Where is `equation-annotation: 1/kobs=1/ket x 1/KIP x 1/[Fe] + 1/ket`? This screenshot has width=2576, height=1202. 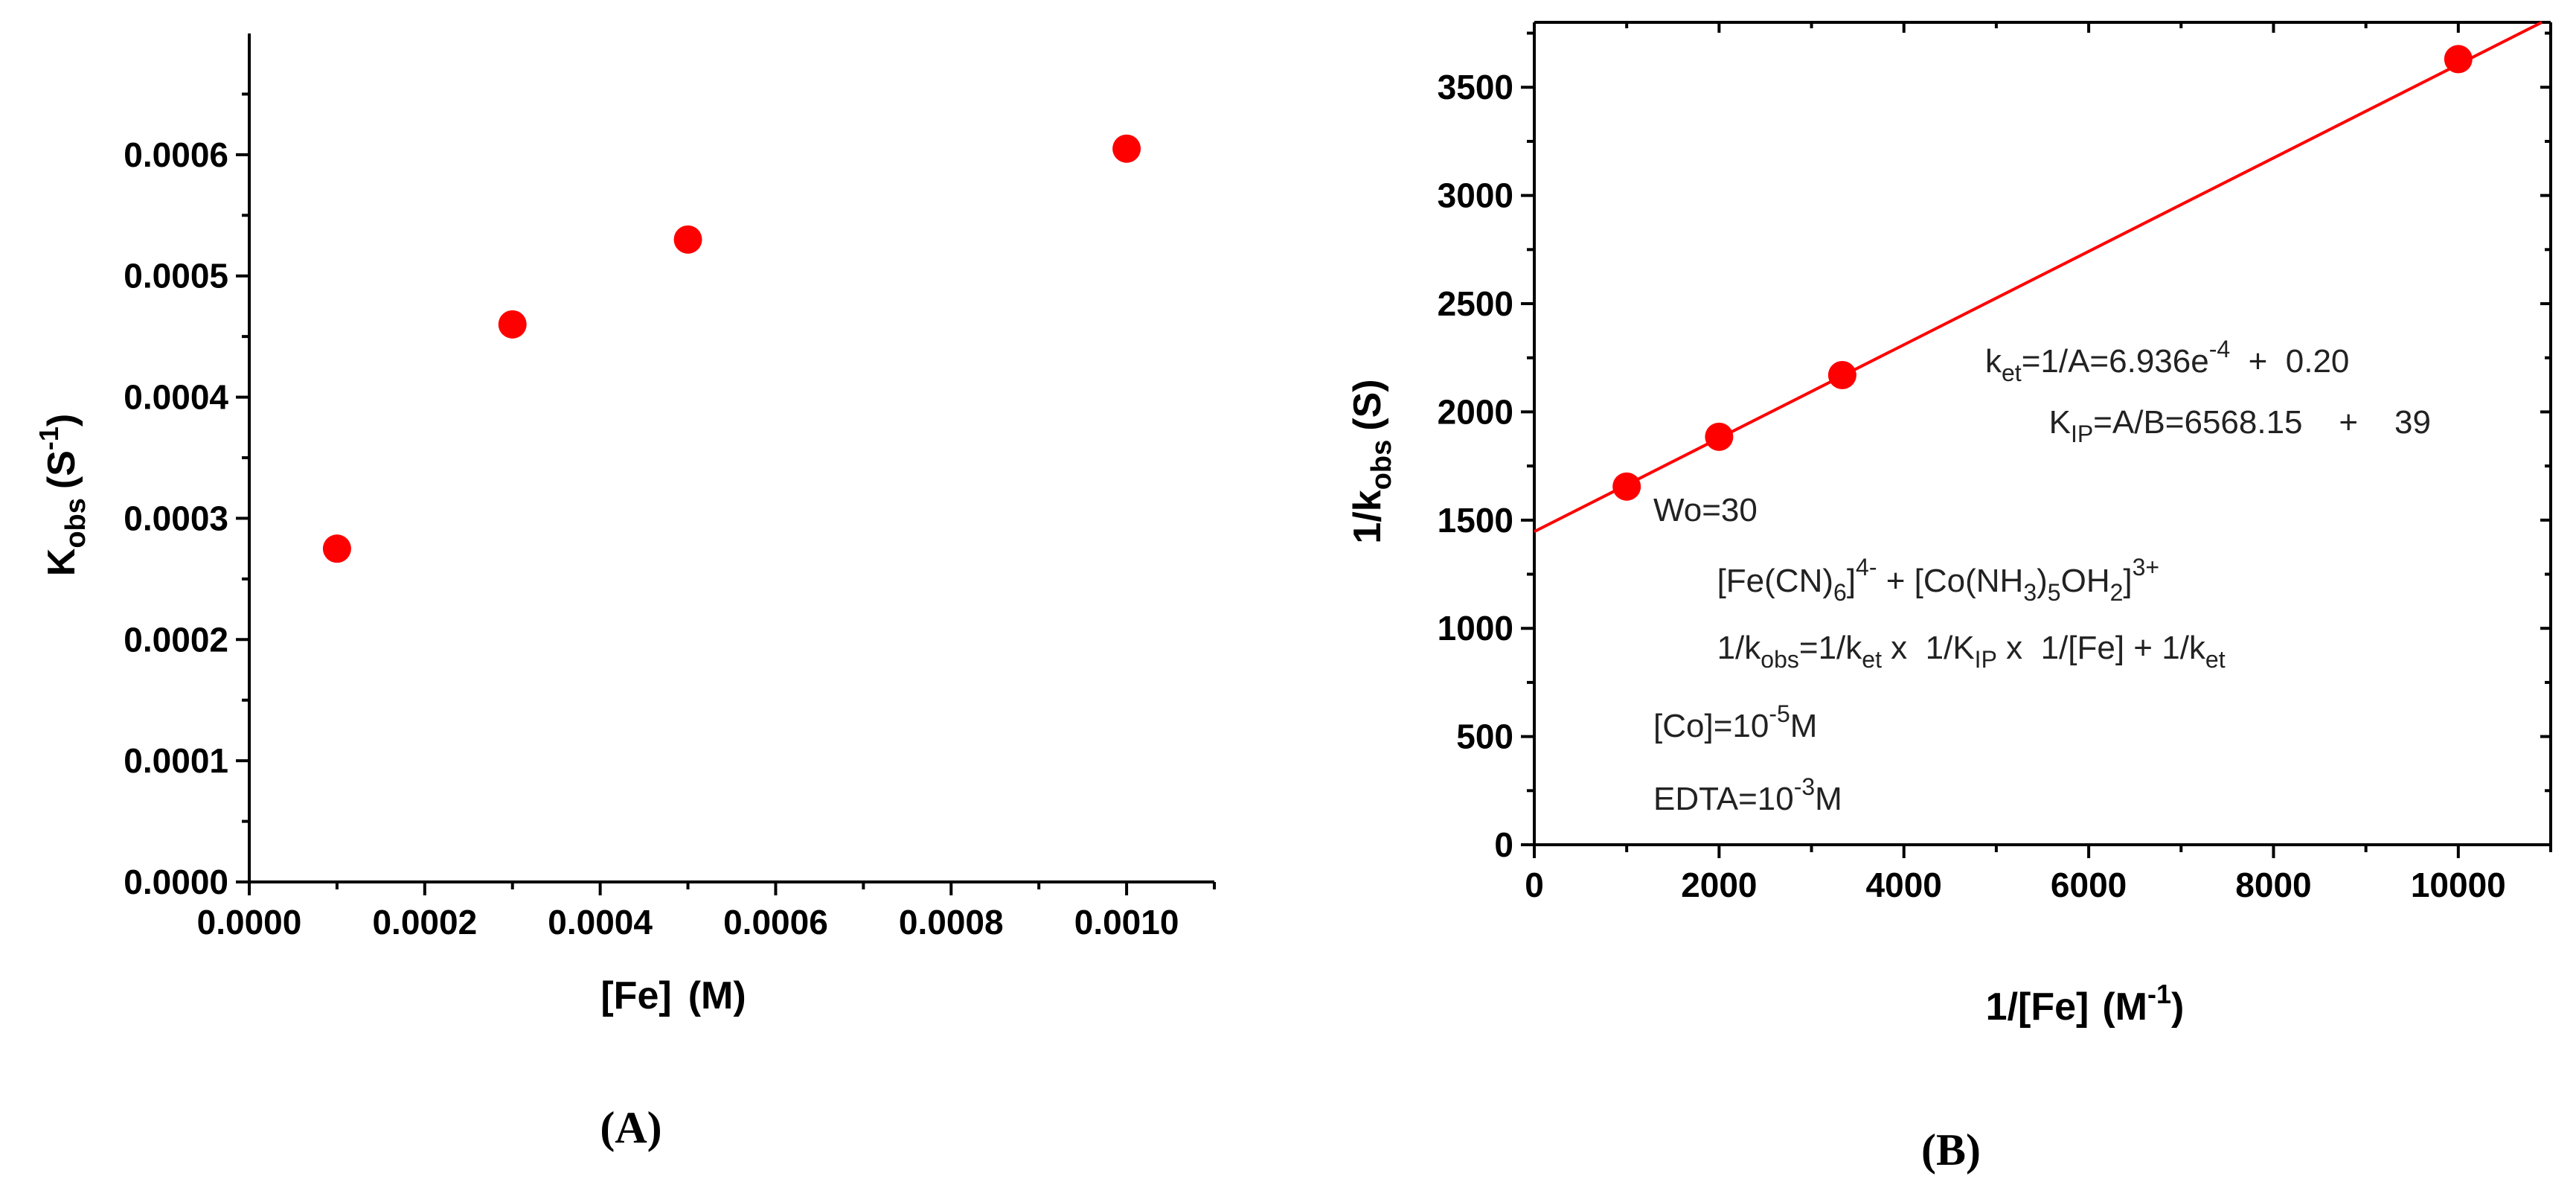
equation-annotation: 1/kobs=1/ket x 1/KIP x 1/[Fe] + 1/ket is located at coordinates (1962, 652).